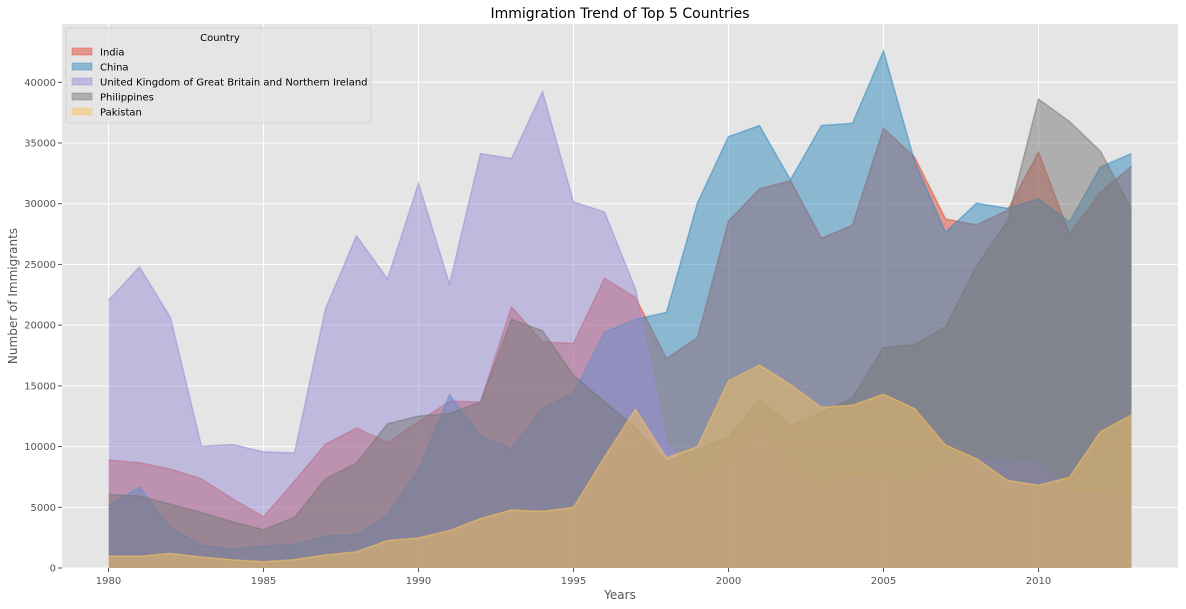  What do you see at coordinates (1038, 581) in the screenshot?
I see `x-tick-label: 2010` at bounding box center [1038, 581].